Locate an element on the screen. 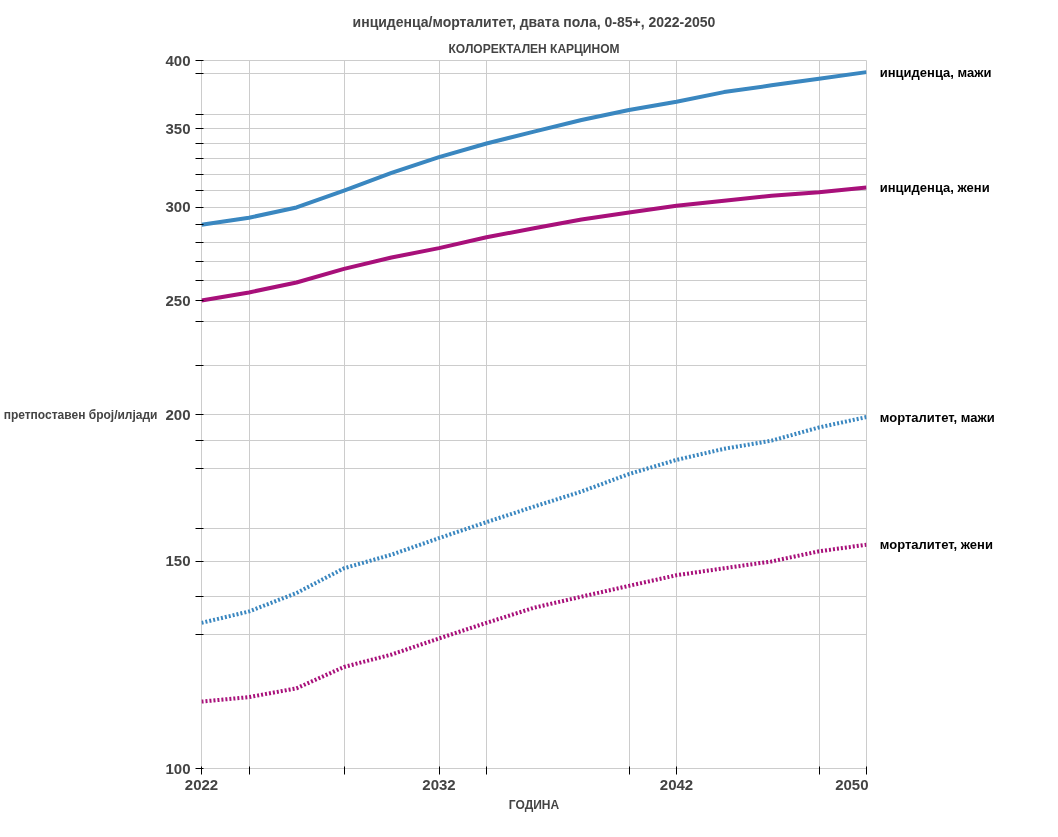 The image size is (1058, 837). y-tick-label: 250 is located at coordinates (178, 300).